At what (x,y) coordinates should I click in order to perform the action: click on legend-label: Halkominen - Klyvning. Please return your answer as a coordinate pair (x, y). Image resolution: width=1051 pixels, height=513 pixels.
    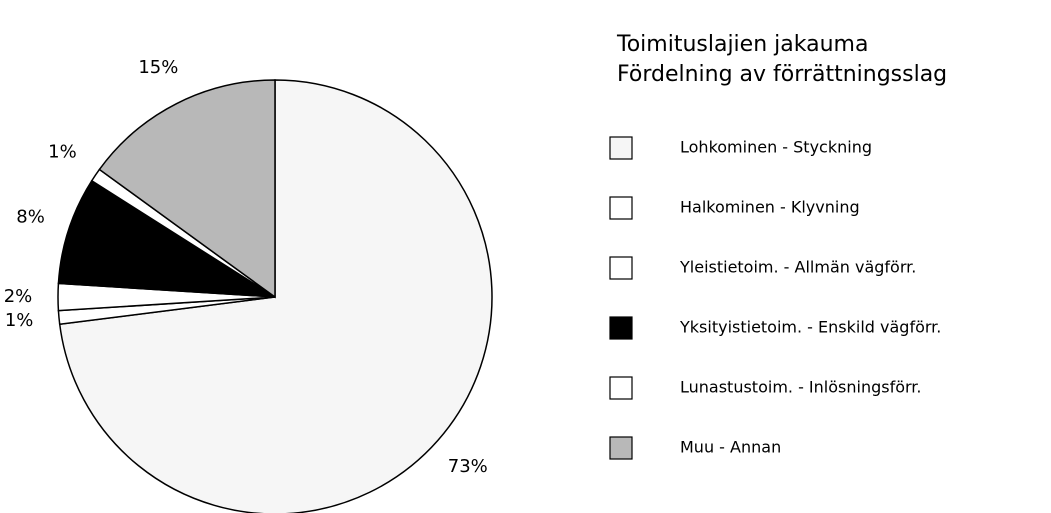
    Looking at the image, I should click on (770, 207).